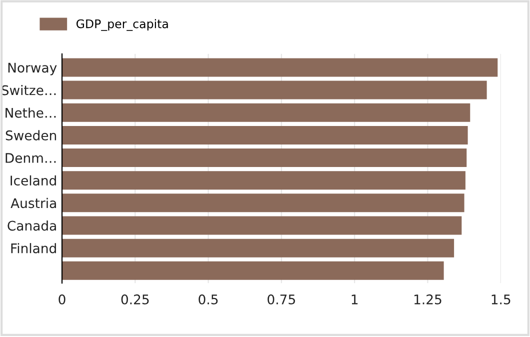 The image size is (530, 337). I want to click on x-tick-label: 1.25, so click(428, 299).